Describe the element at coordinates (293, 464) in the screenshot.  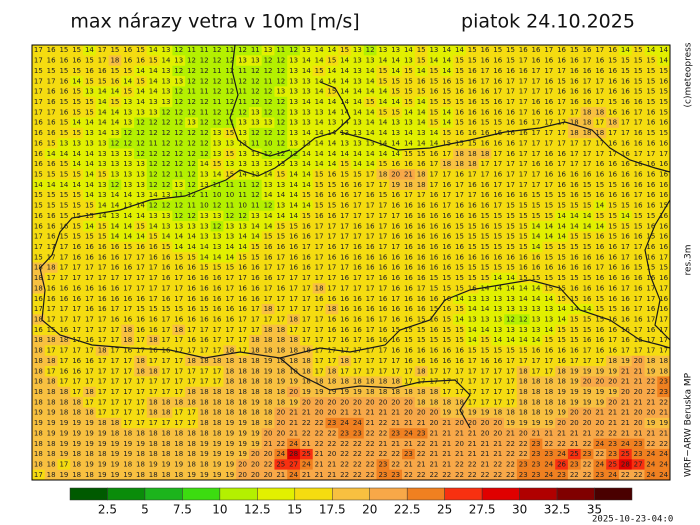
I see `cell-value: 27` at that location.